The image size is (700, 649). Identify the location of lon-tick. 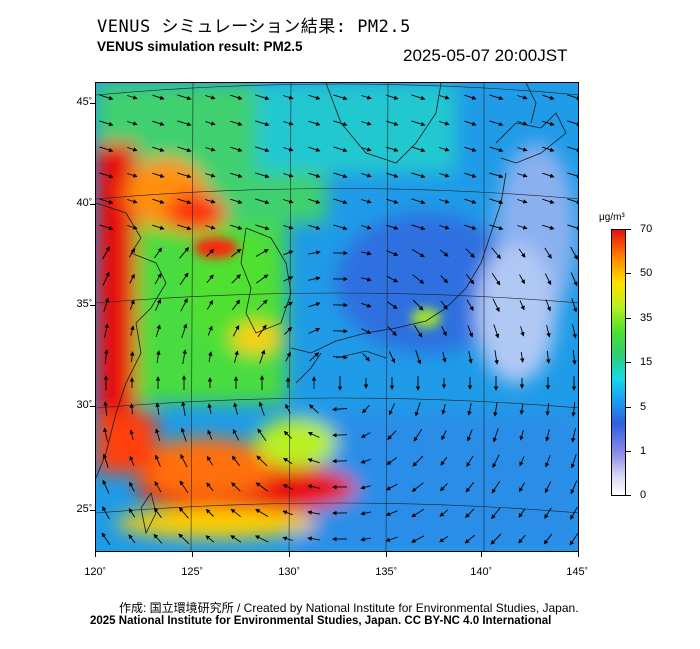
(386, 554).